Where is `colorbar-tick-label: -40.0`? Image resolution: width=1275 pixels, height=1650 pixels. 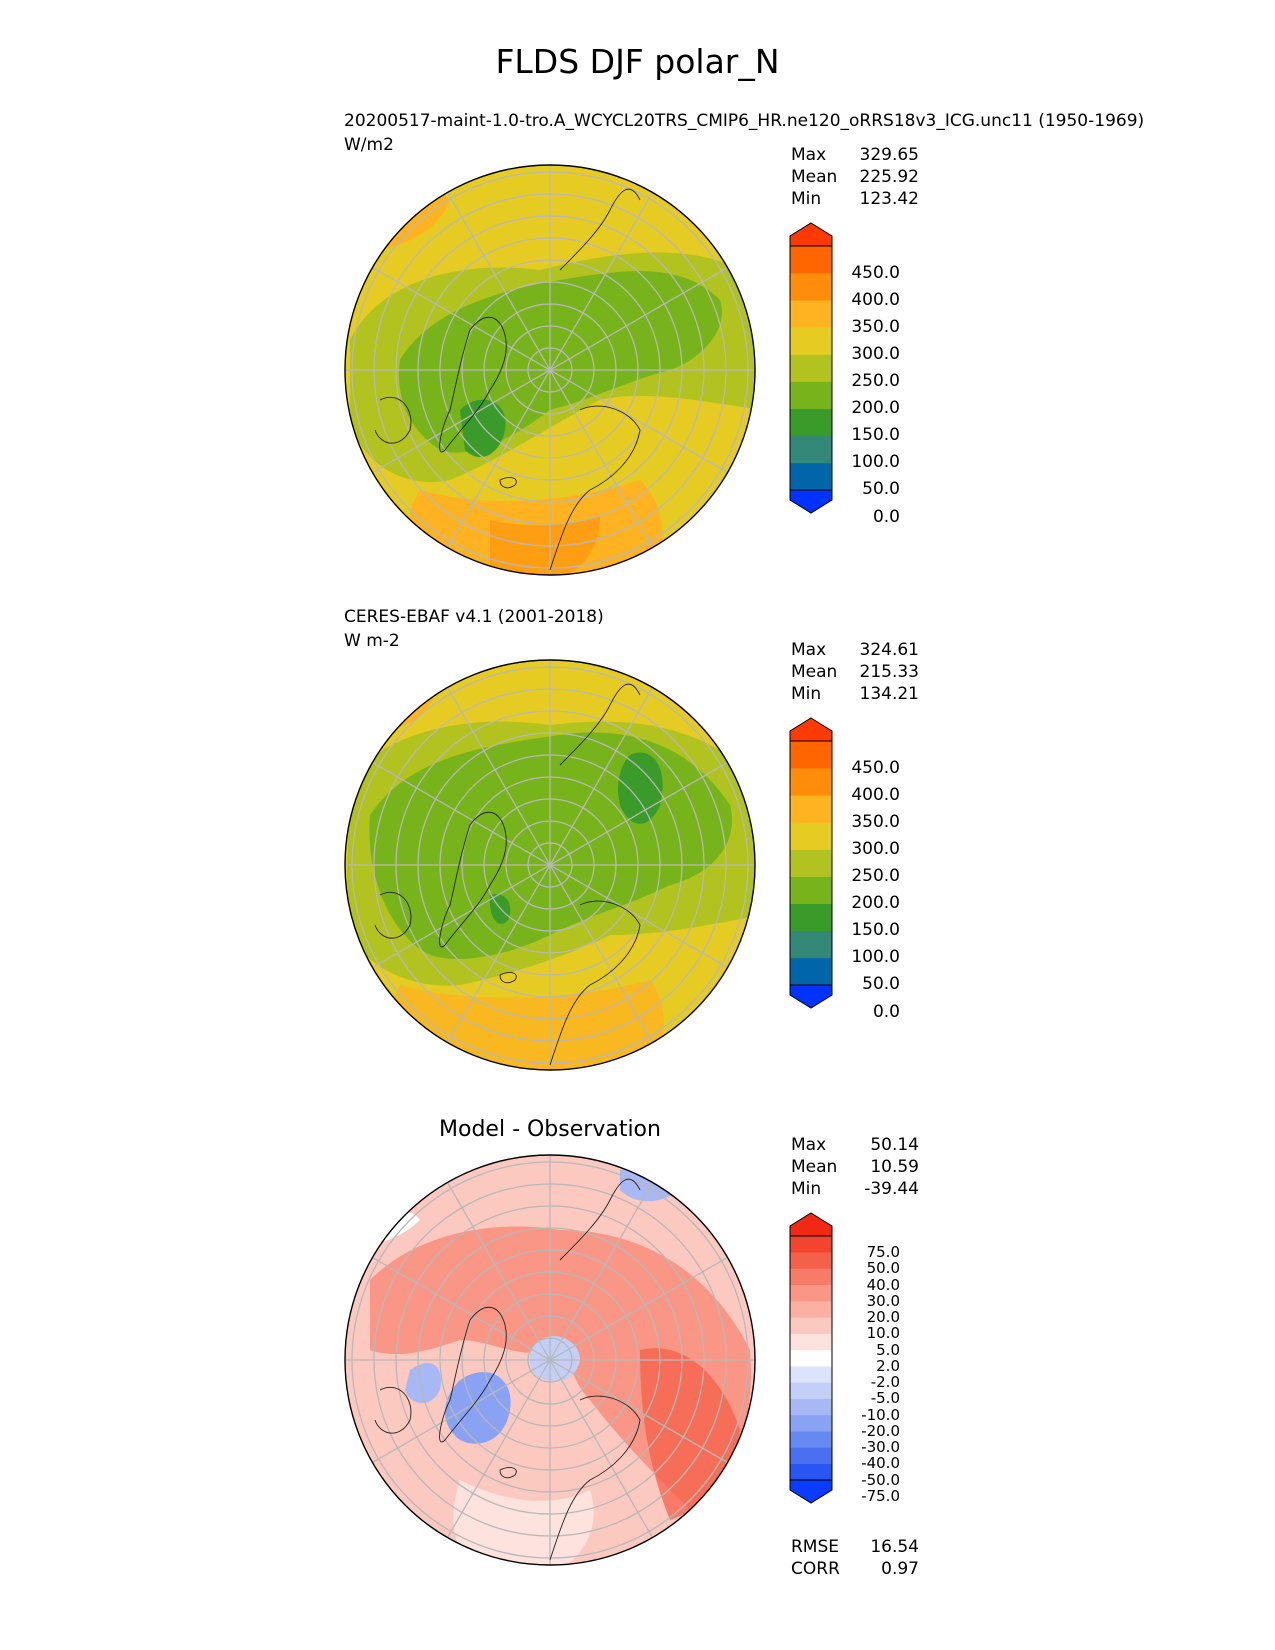 colorbar-tick-label: -40.0 is located at coordinates (880, 1463).